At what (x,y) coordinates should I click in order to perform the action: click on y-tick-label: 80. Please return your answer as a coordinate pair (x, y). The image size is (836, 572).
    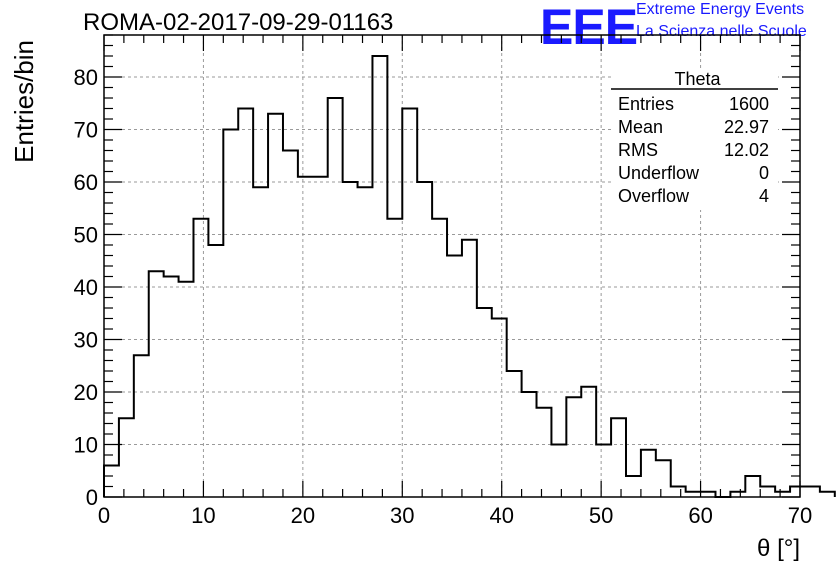
    Looking at the image, I should click on (86, 77).